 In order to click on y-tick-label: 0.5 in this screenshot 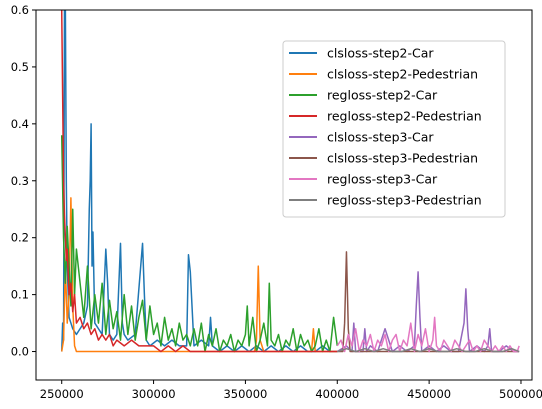, I will do `click(20, 67)`.